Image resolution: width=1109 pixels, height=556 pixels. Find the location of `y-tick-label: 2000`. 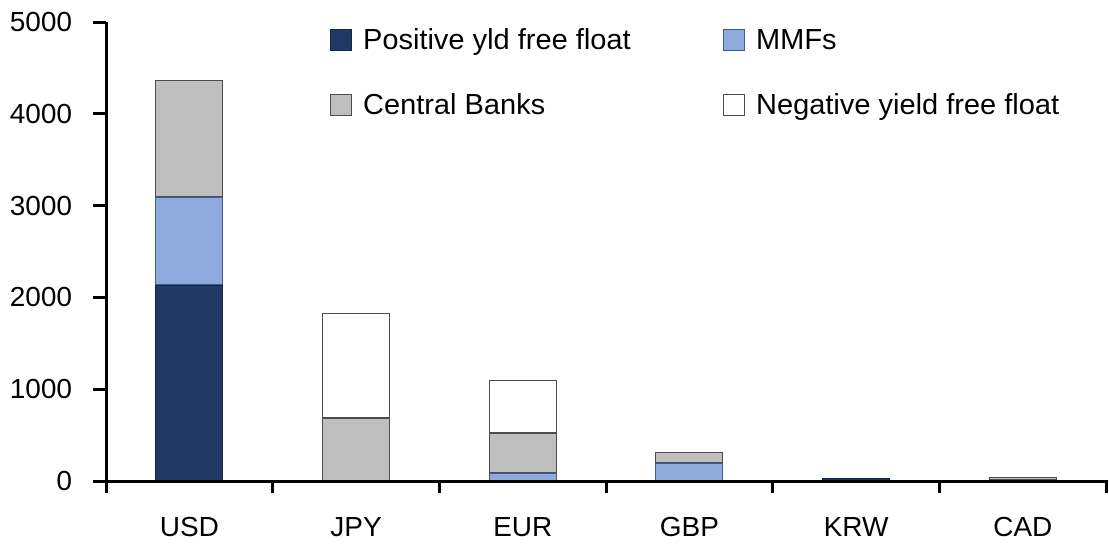

y-tick-label: 2000 is located at coordinates (40, 297).